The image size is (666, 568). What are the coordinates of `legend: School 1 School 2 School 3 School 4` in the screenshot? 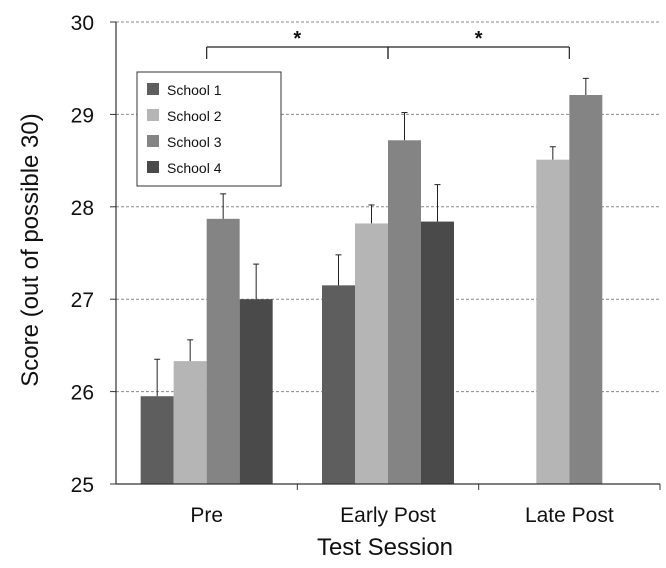 It's located at (209, 129).